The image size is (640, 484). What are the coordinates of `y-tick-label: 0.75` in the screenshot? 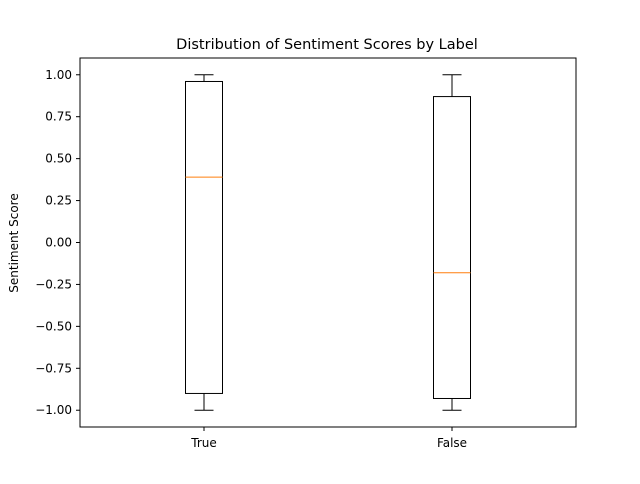 It's located at (58, 117).